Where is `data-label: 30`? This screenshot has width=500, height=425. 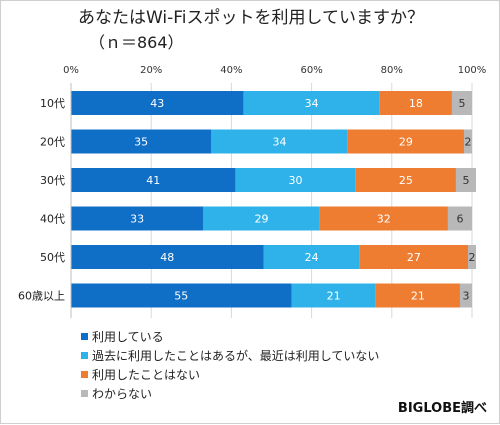
data-label: 30 is located at coordinates (296, 180).